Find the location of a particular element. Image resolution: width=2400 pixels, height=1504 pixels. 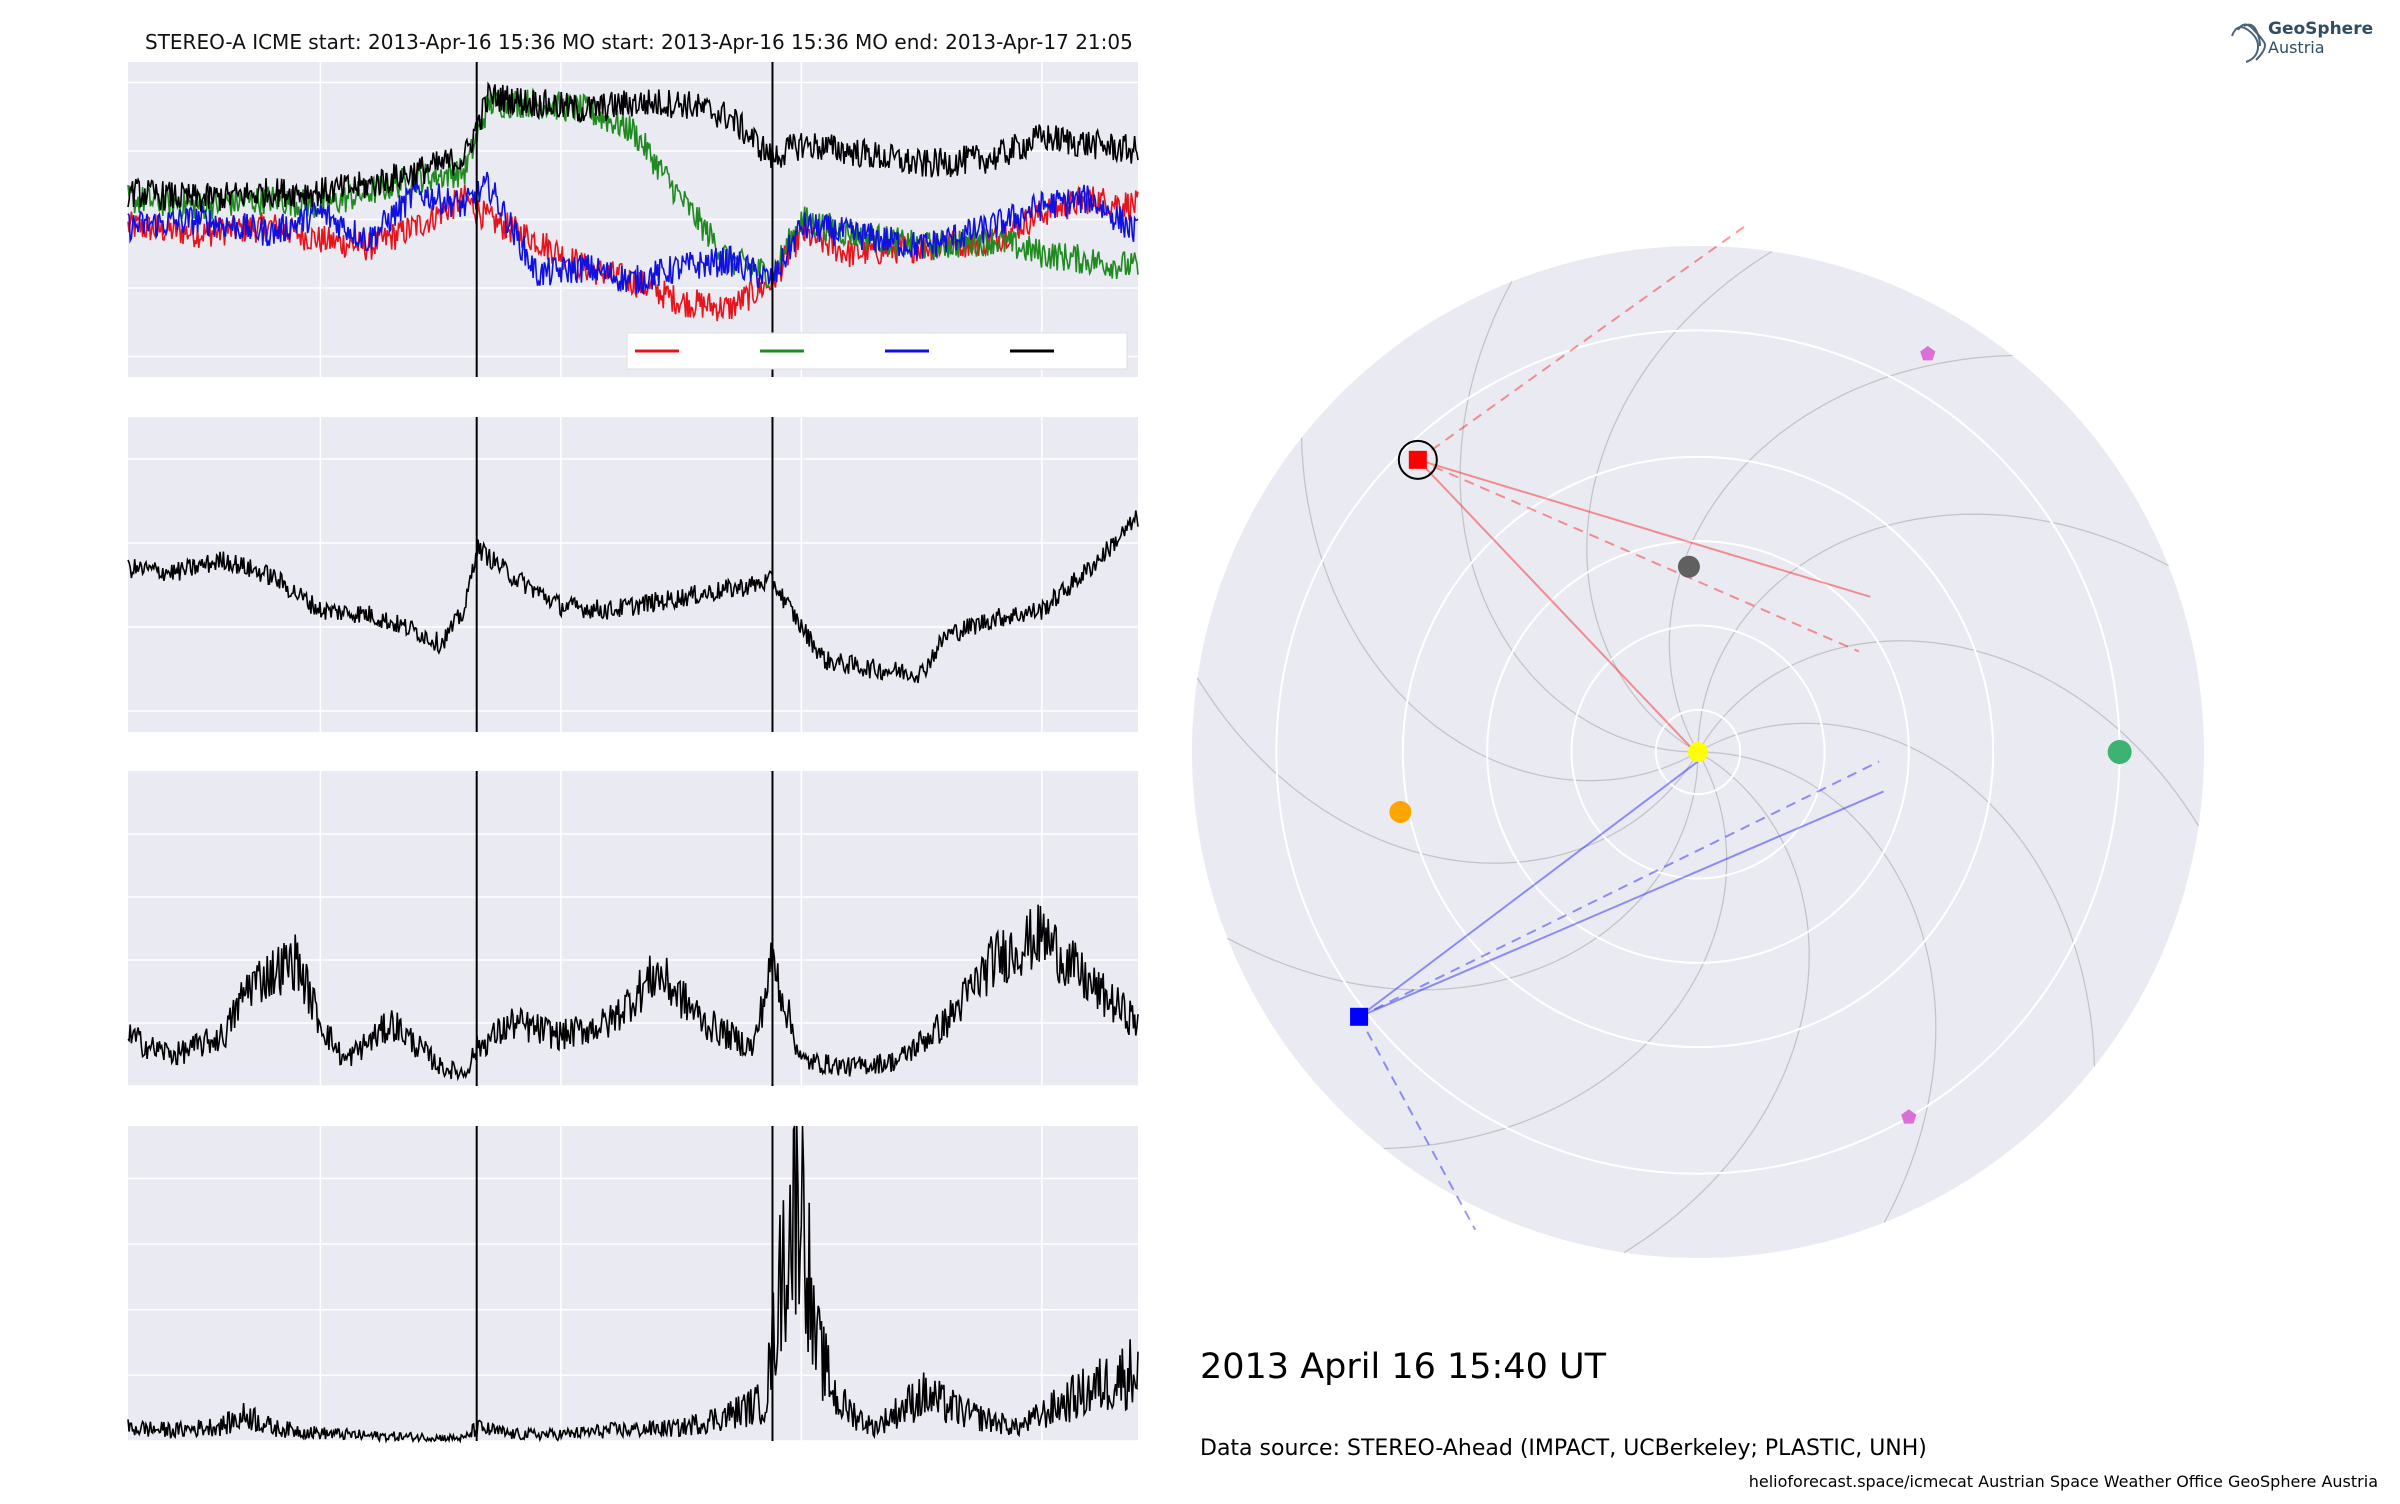

series-line-bz is located at coordinates (633, 233).